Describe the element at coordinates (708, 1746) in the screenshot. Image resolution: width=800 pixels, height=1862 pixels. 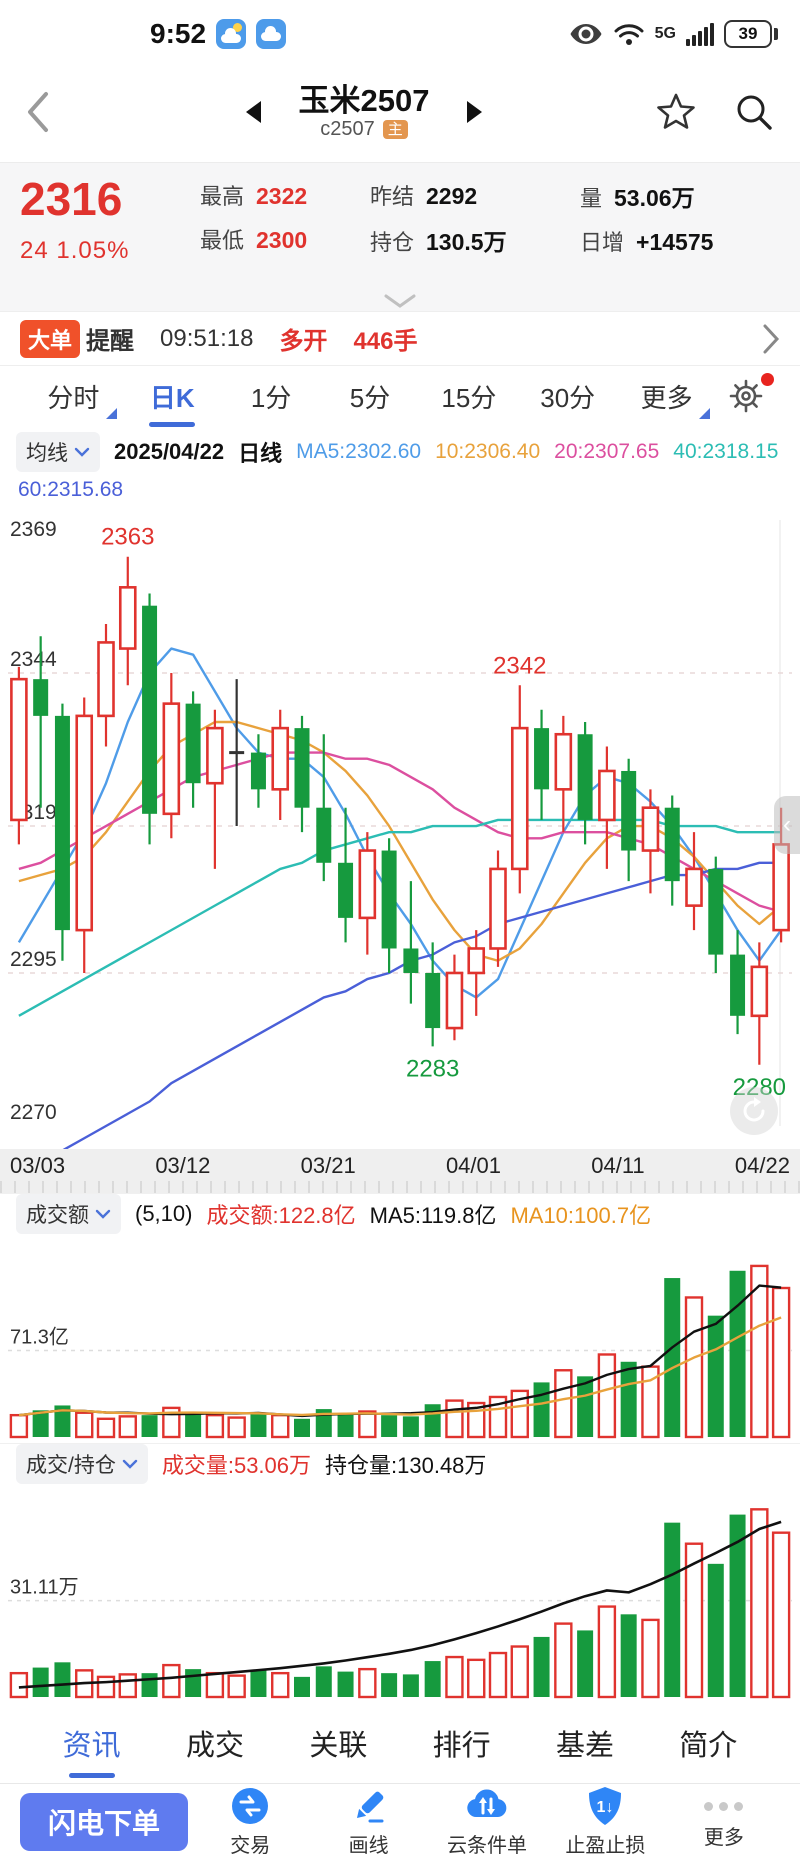
I see `tab-profile: 简介` at that location.